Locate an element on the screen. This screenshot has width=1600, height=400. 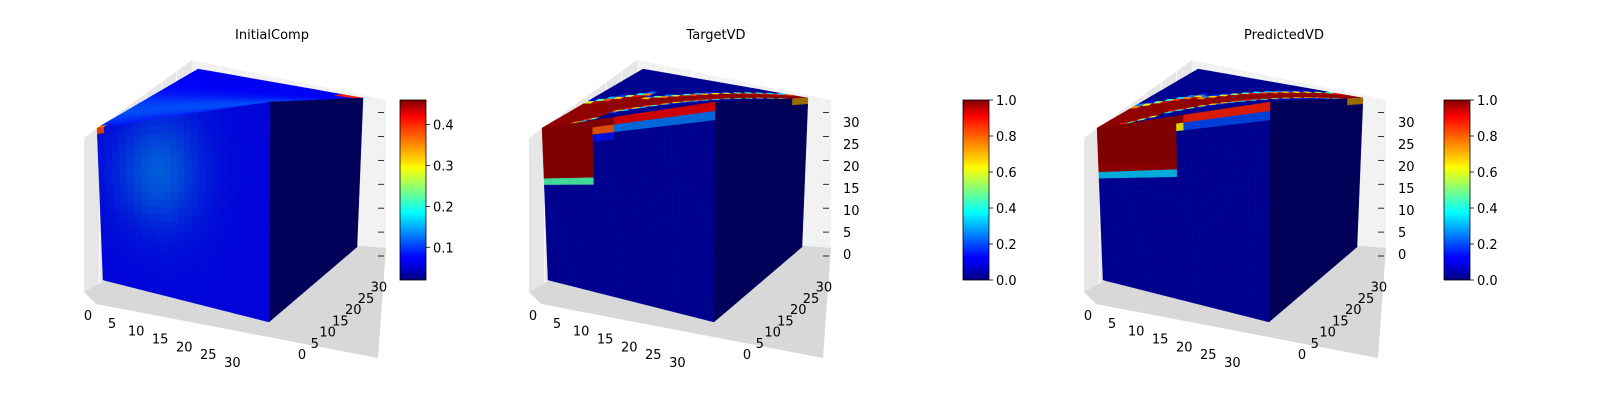
colorbar-tick-label: 0.0 is located at coordinates (1006, 281).